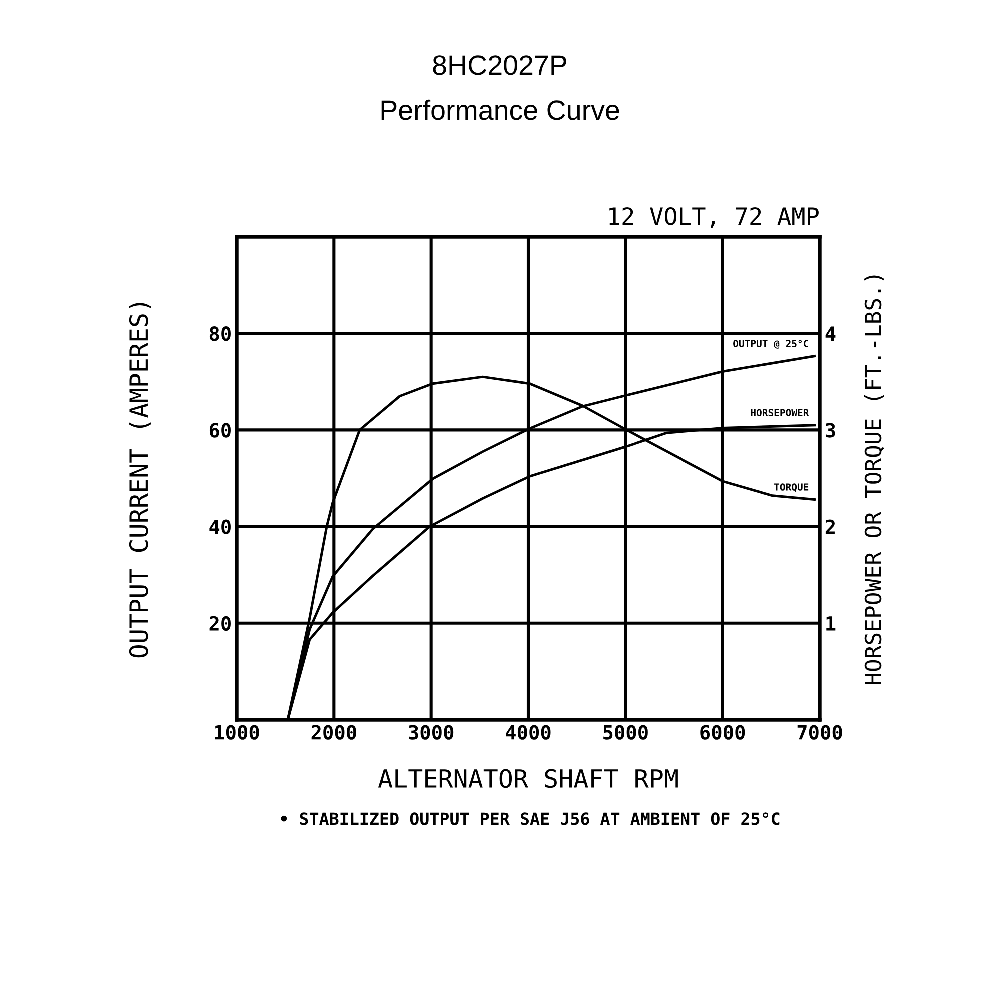 Image resolution: width=1000 pixels, height=1000 pixels. Describe the element at coordinates (140, 480) in the screenshot. I see `y-axis-title: OUTPUT CURRENT (AMPERES)` at that location.